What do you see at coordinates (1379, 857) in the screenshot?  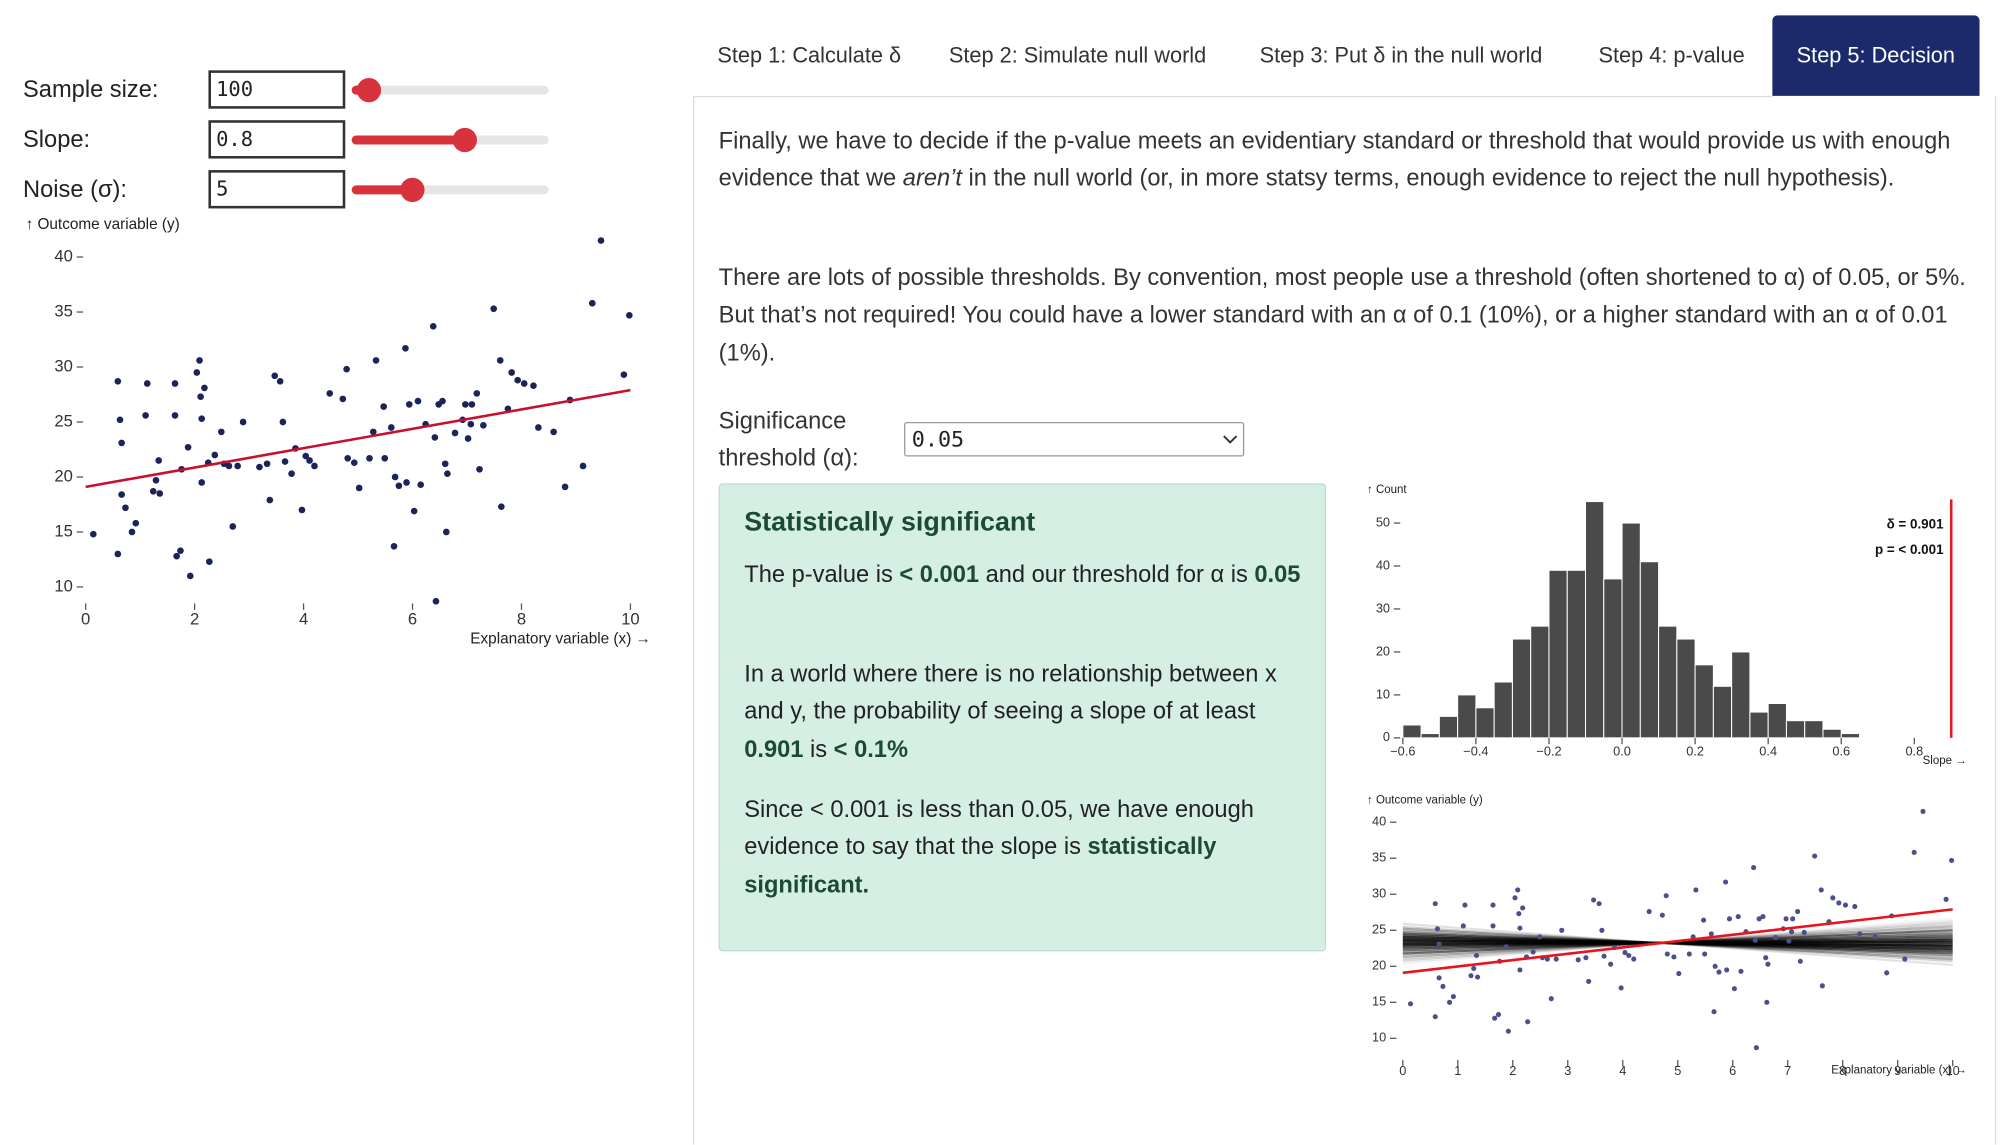 I see `y-tick-label: 35` at bounding box center [1379, 857].